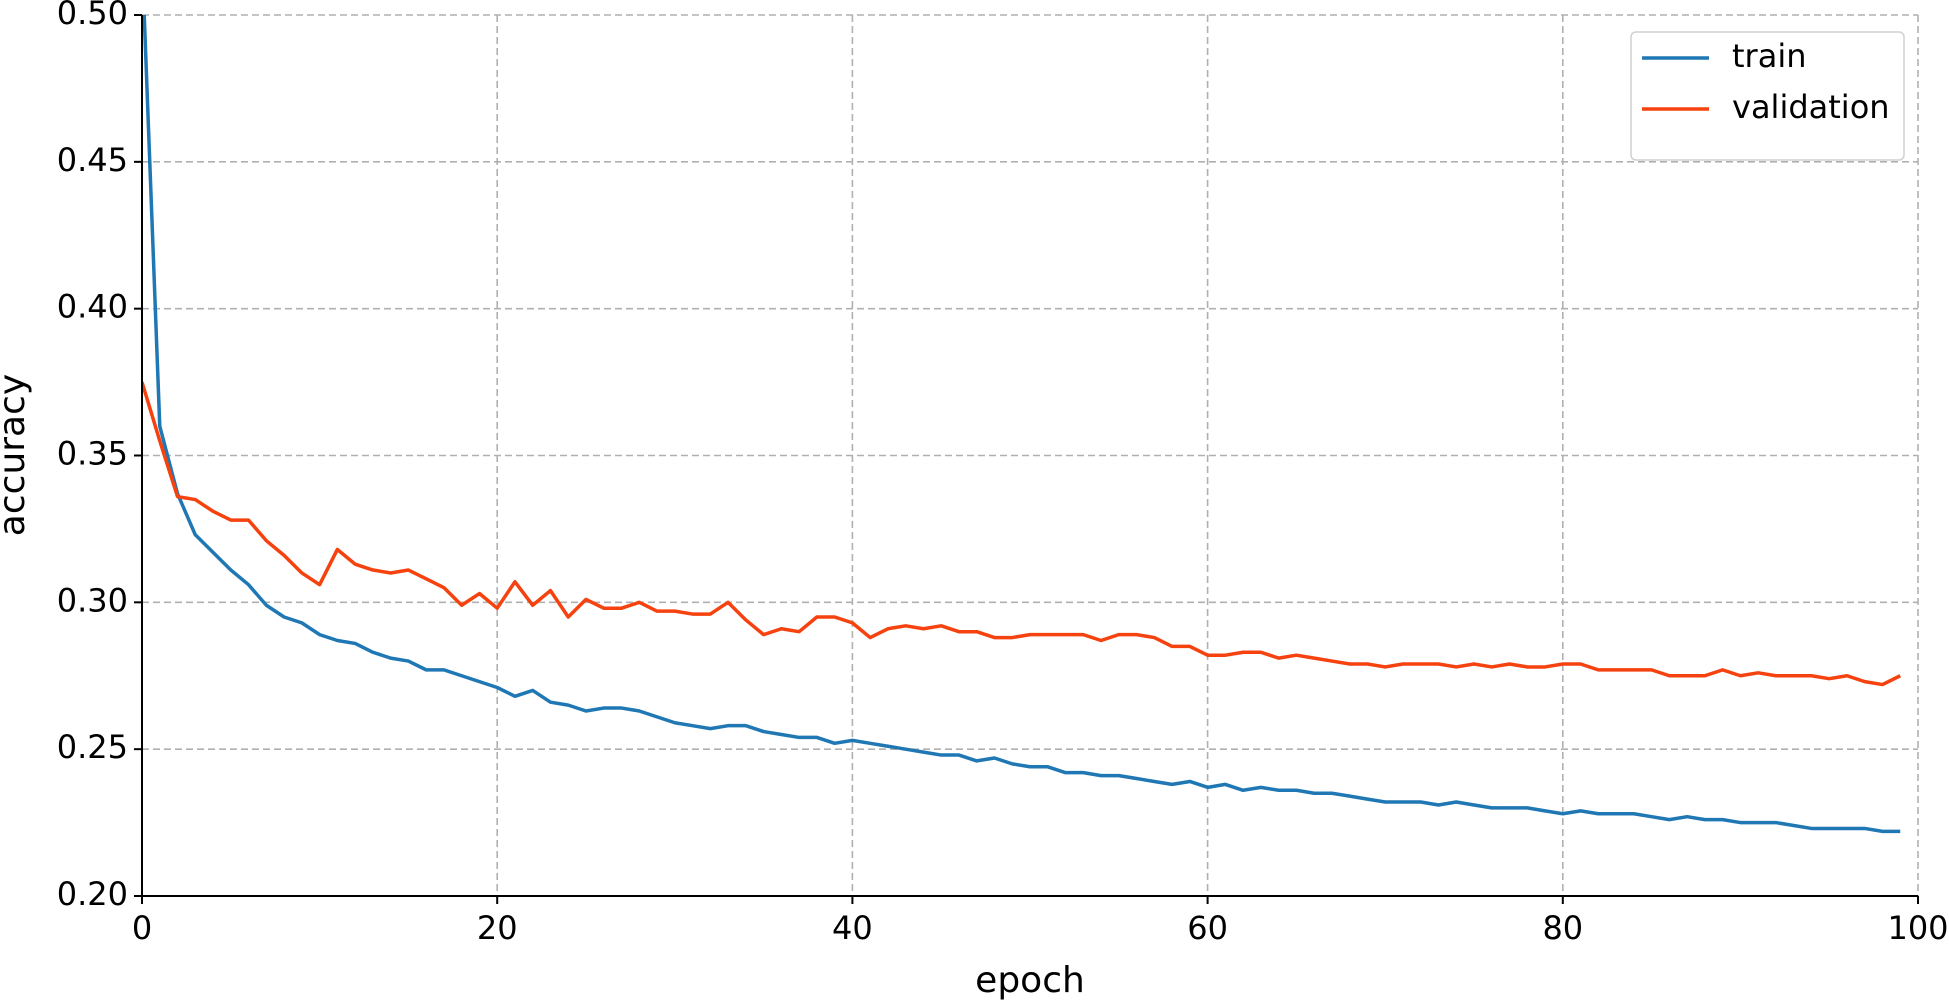 The height and width of the screenshot is (1004, 1949). What do you see at coordinates (16, 455) in the screenshot?
I see `y-axis-label: accuracy` at bounding box center [16, 455].